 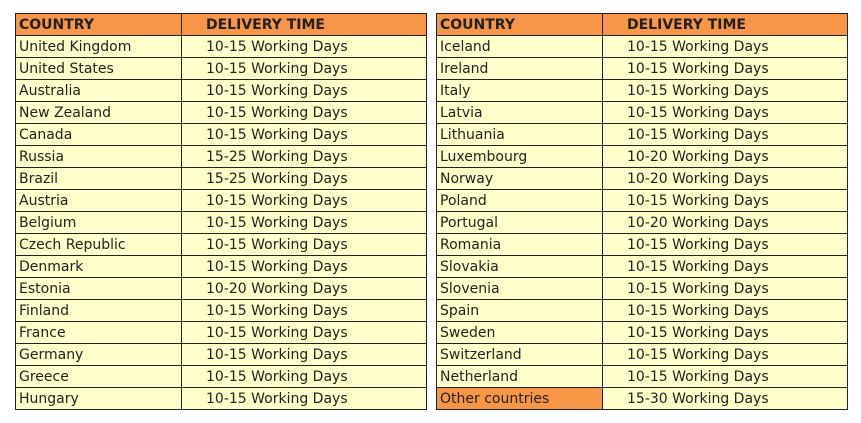 What do you see at coordinates (221, 112) in the screenshot?
I see `row: New Zealand 10-15 Working Days` at bounding box center [221, 112].